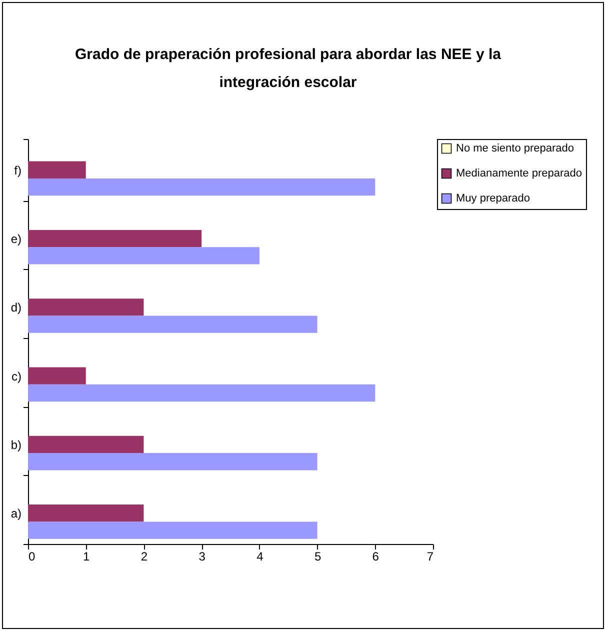  I want to click on y-tick-label: a), so click(16, 513).